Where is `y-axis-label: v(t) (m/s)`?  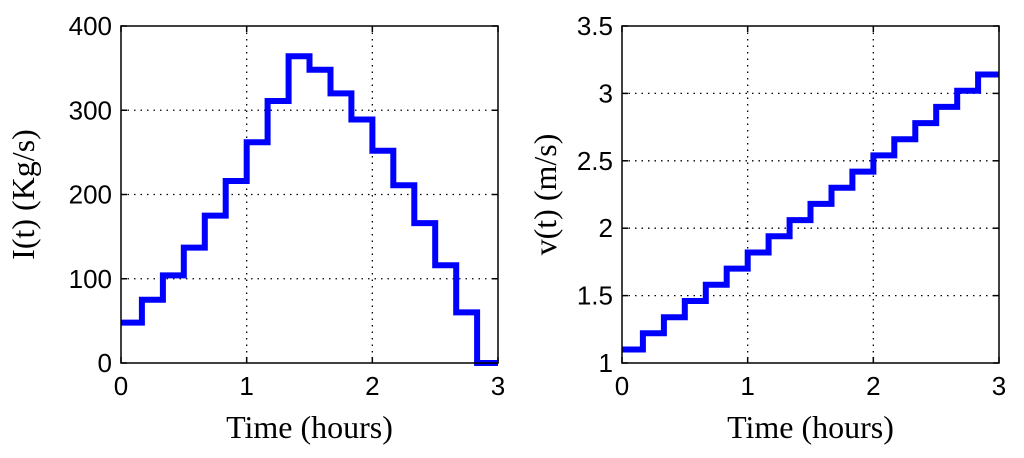
y-axis-label: v(t) (m/s) is located at coordinates (545, 195).